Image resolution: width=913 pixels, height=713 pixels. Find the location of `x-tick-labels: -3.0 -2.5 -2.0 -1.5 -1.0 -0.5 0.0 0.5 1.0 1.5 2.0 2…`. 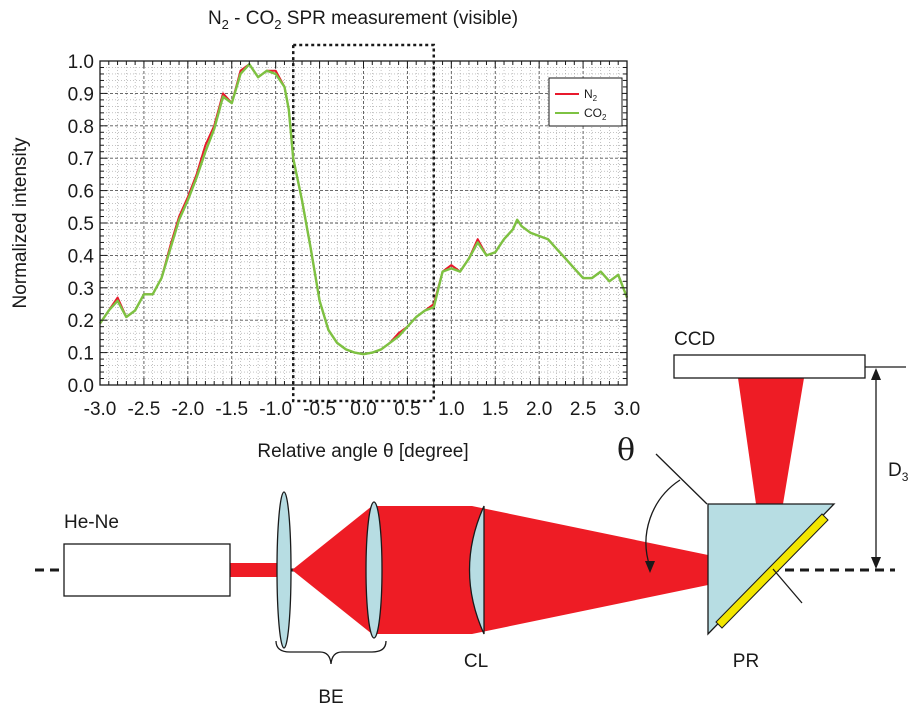

x-tick-labels: -3.0 -2.5 -2.0 -1.5 -1.0 -0.5 0.0 0.5 1.0 1.5 2.0 2… is located at coordinates (362, 409).